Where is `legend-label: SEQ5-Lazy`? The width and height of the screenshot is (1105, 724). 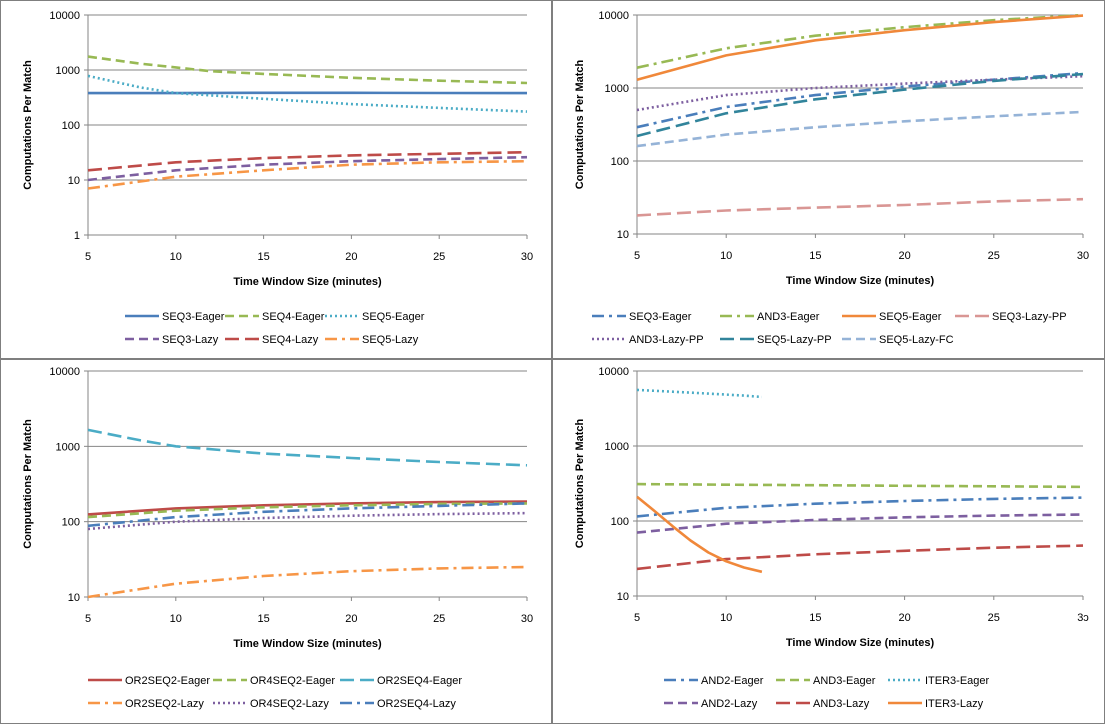 legend-label: SEQ5-Lazy is located at coordinates (390, 340).